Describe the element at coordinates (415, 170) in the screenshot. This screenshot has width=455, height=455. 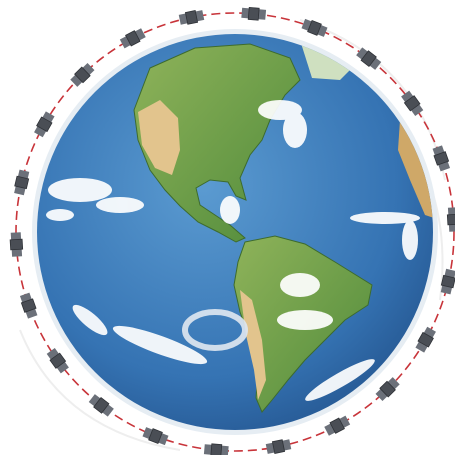
I see `africa-edge` at that location.